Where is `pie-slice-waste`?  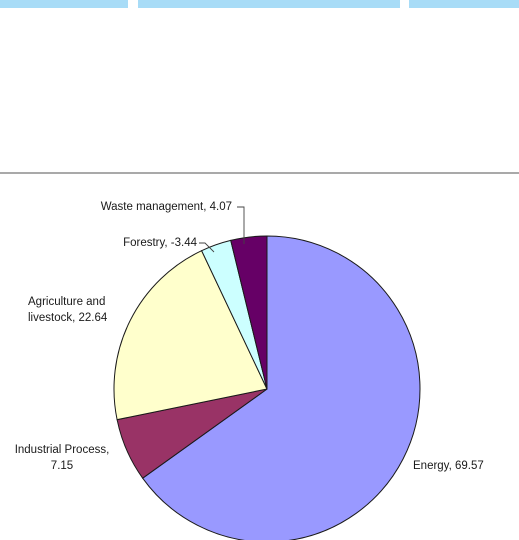 pie-slice-waste is located at coordinates (249, 312).